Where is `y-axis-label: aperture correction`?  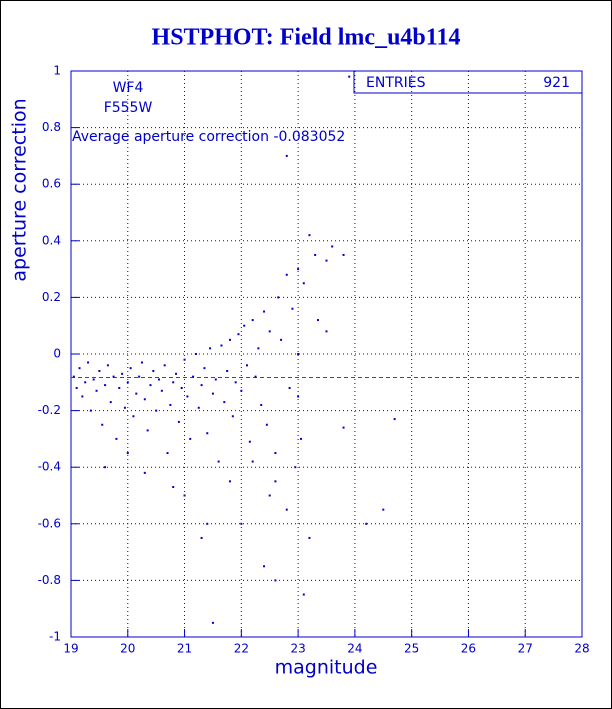
y-axis-label: aperture correction is located at coordinates (20, 189).